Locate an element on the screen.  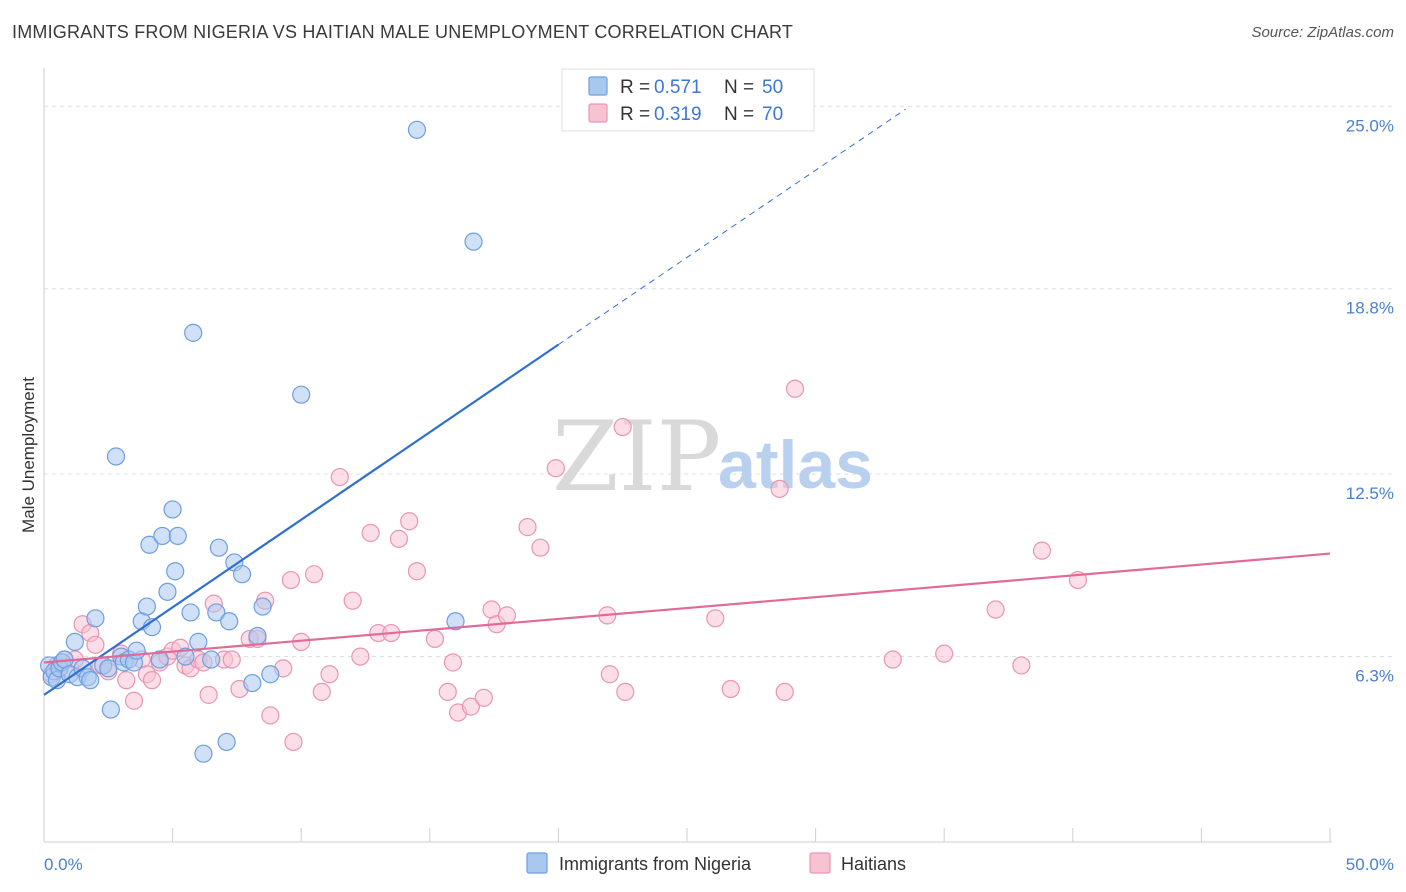
series-legend-swatch-nigeria is located at coordinates (537, 863).